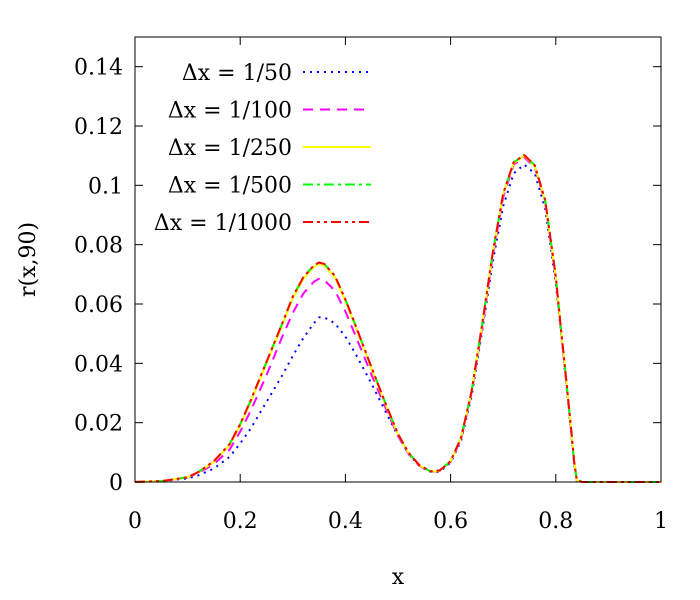 This screenshot has width=700, height=600. Describe the element at coordinates (98, 305) in the screenshot. I see `y-tick-label: 0.06` at that location.